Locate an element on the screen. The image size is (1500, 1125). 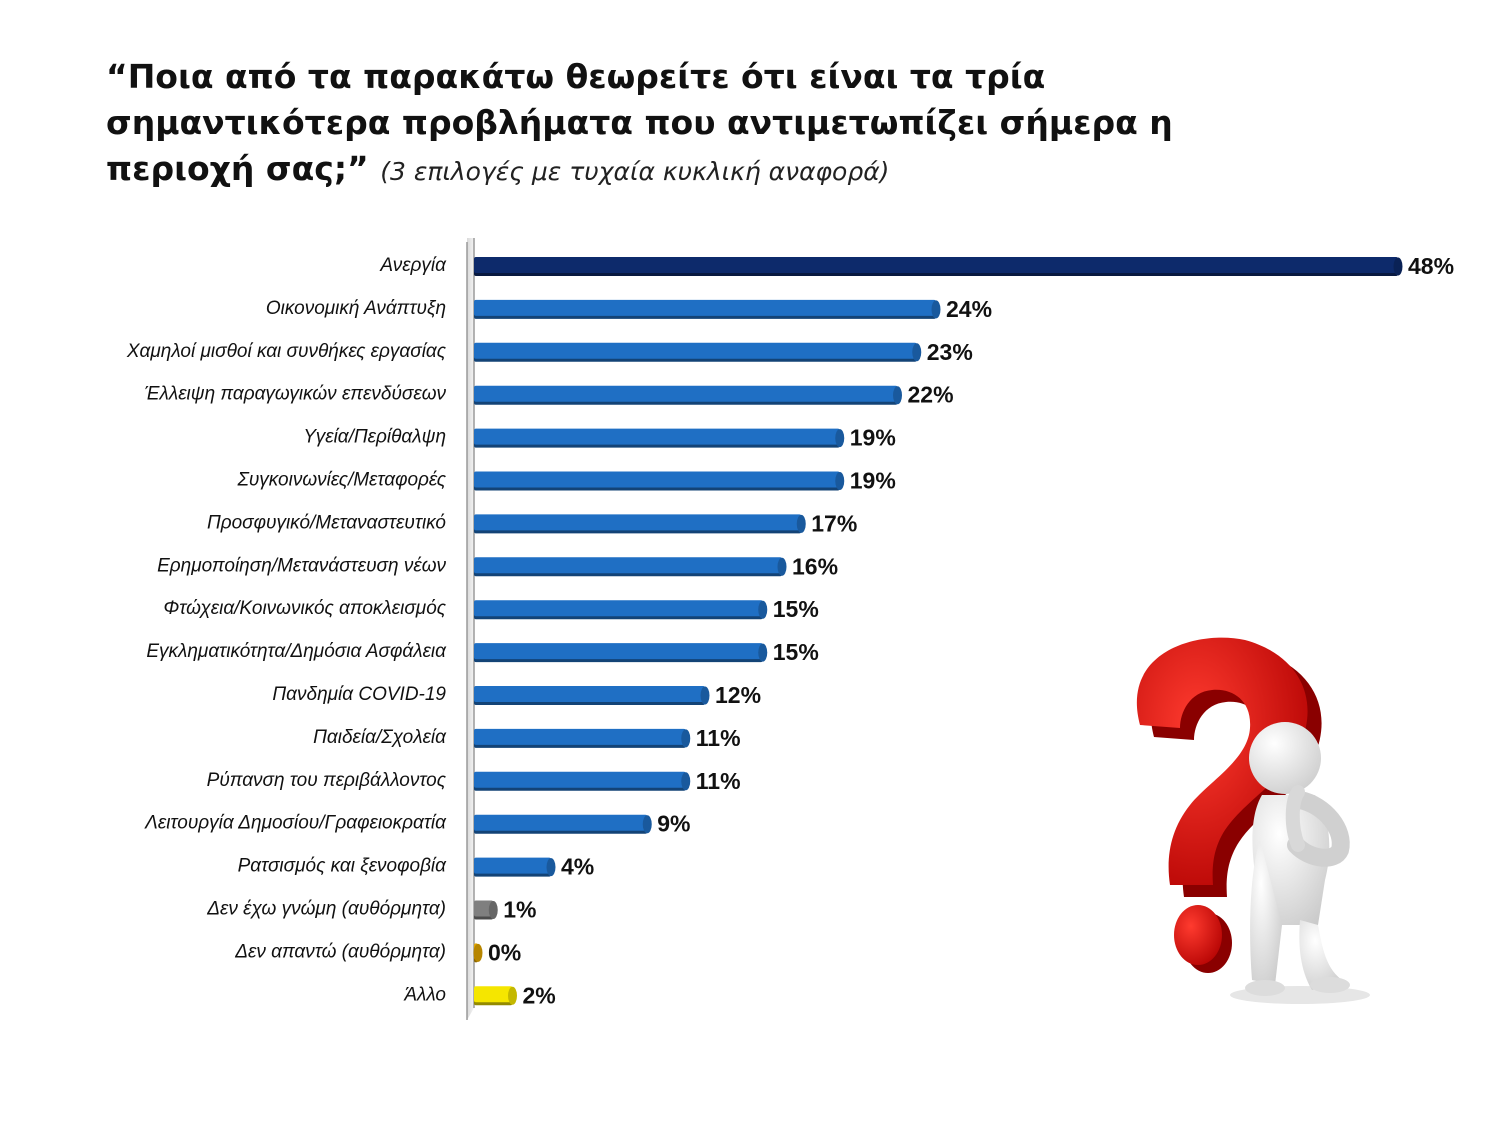
value-label: 23% is located at coordinates (950, 352).